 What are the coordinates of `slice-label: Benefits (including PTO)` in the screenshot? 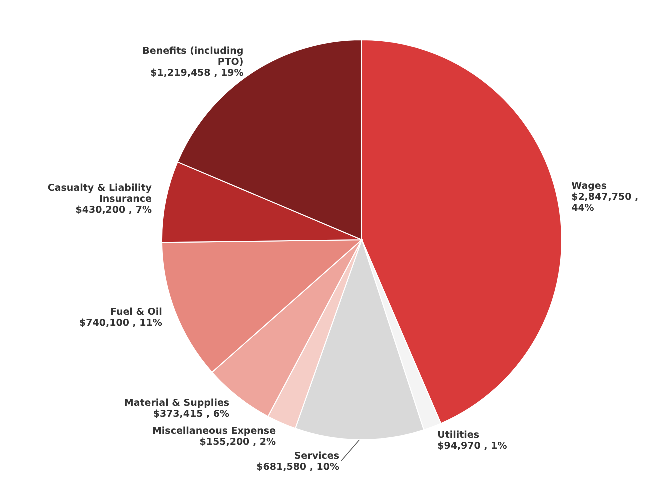 It's located at (193, 57).